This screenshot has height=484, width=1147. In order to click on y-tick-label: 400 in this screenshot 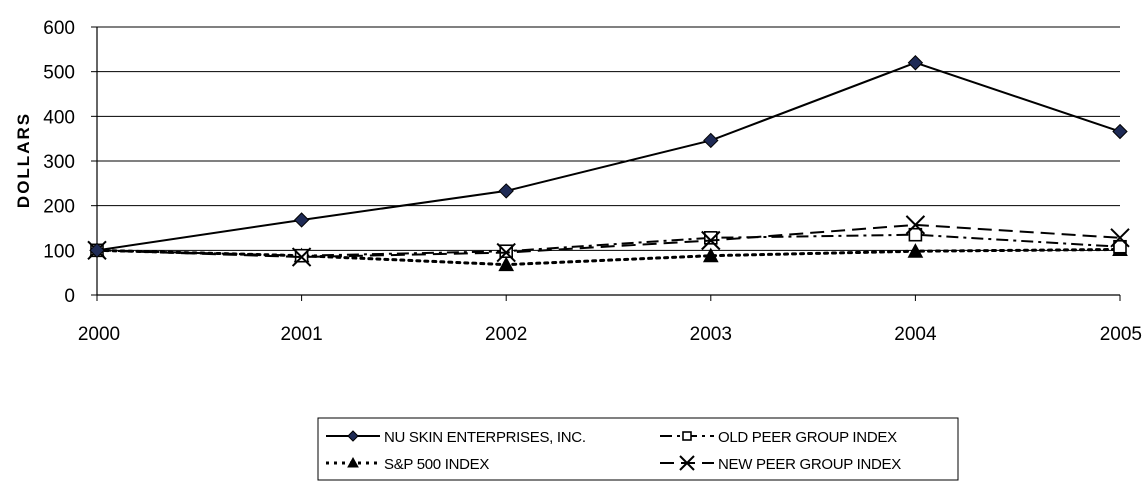, I will do `click(59, 117)`.